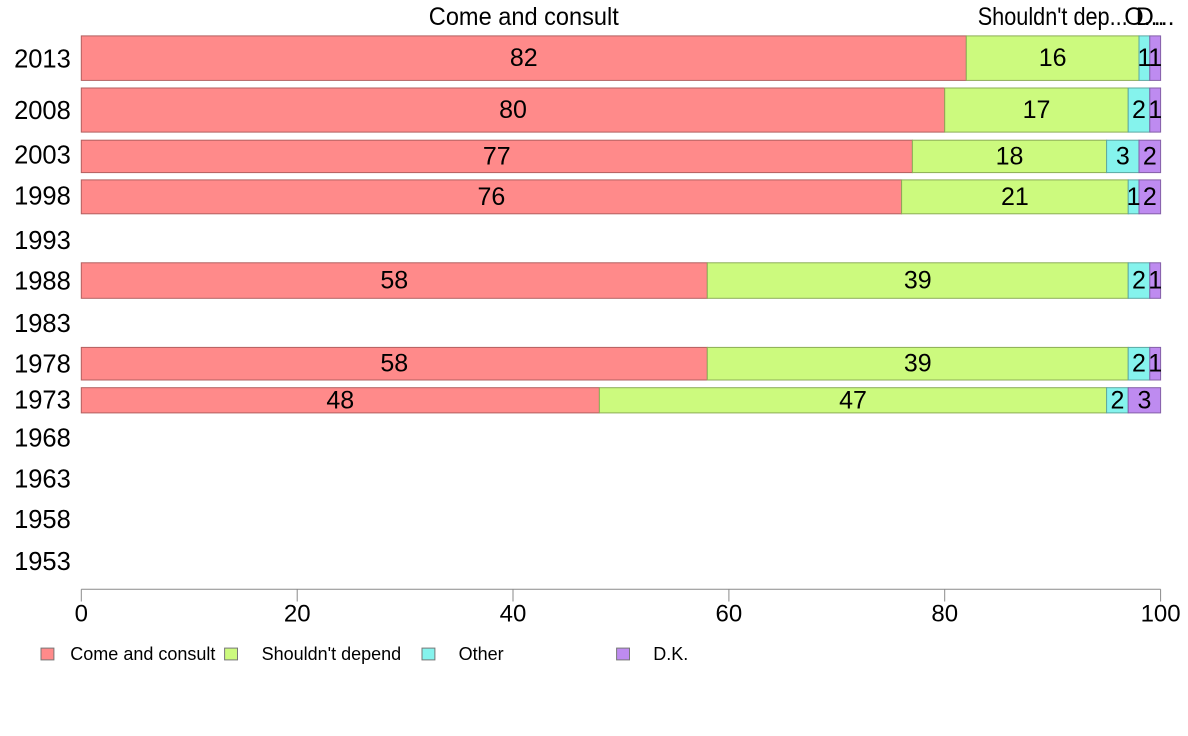 This screenshot has width=1188, height=736. What do you see at coordinates (42, 241) in the screenshot?
I see `svg-text: 1993` at bounding box center [42, 241].